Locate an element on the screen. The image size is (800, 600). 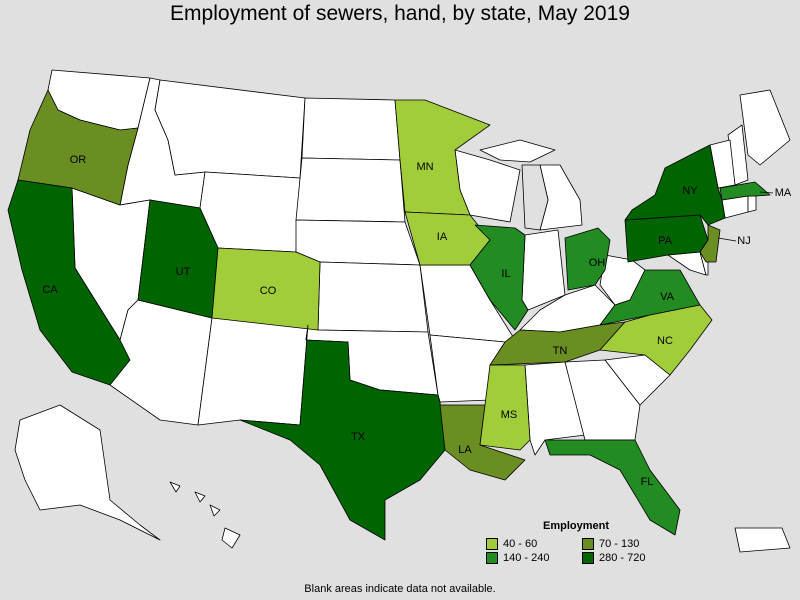
label-nc: NC is located at coordinates (665, 341).